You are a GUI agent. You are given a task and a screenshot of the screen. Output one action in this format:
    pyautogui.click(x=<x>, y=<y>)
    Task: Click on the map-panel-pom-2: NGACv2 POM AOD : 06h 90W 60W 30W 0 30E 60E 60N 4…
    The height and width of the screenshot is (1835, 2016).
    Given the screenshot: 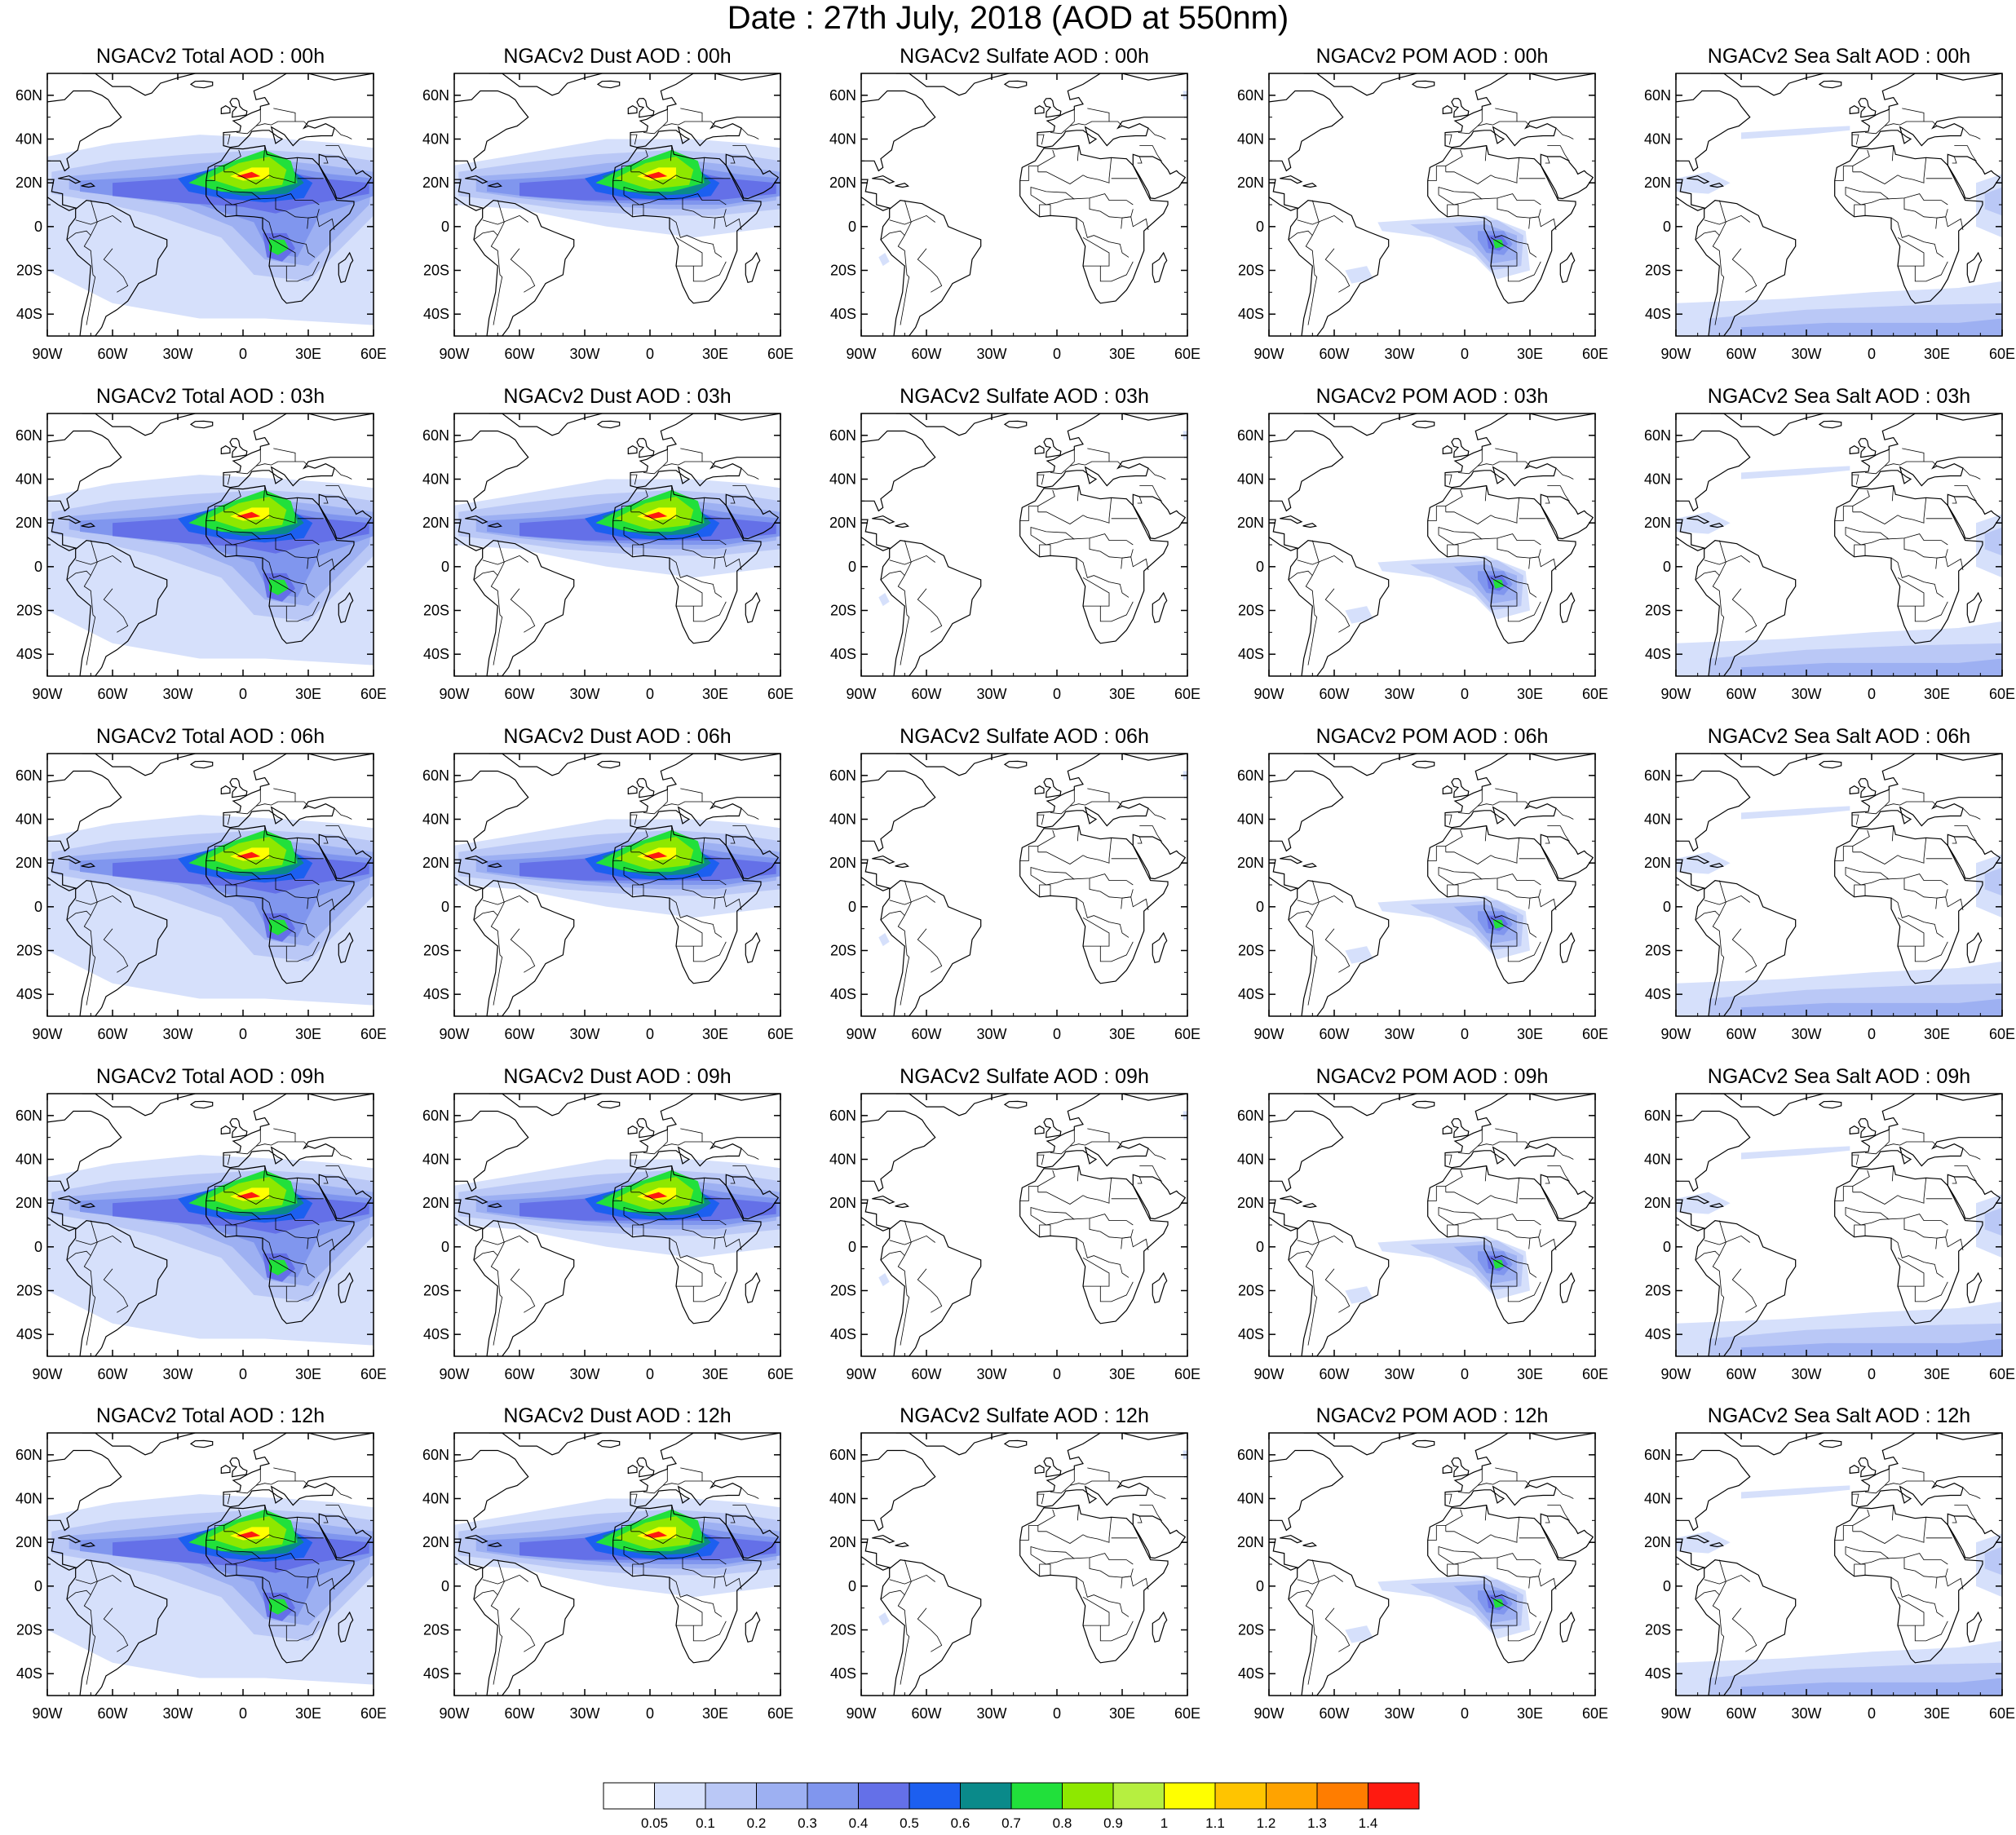 What is the action you would take?
    pyautogui.click(x=1432, y=889)
    